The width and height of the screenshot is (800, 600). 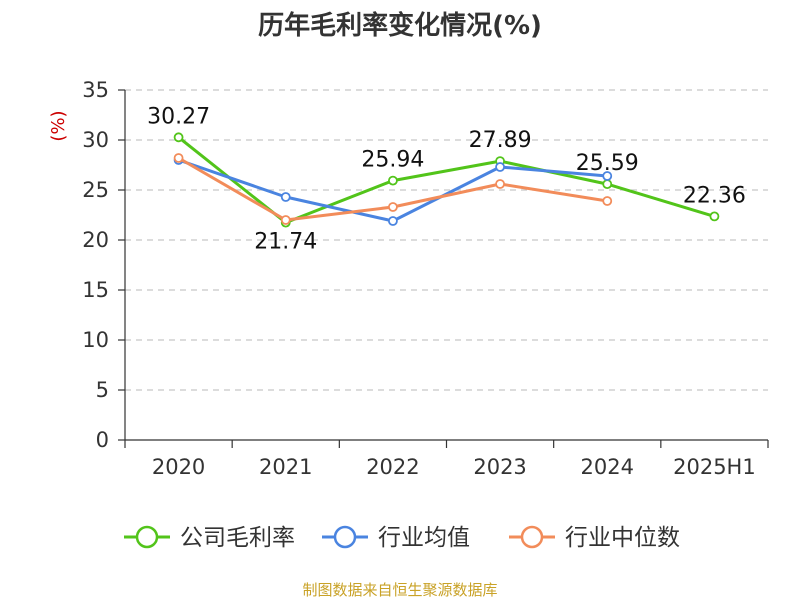 I want to click on legend-item-2: 行业均值, so click(x=396, y=538).